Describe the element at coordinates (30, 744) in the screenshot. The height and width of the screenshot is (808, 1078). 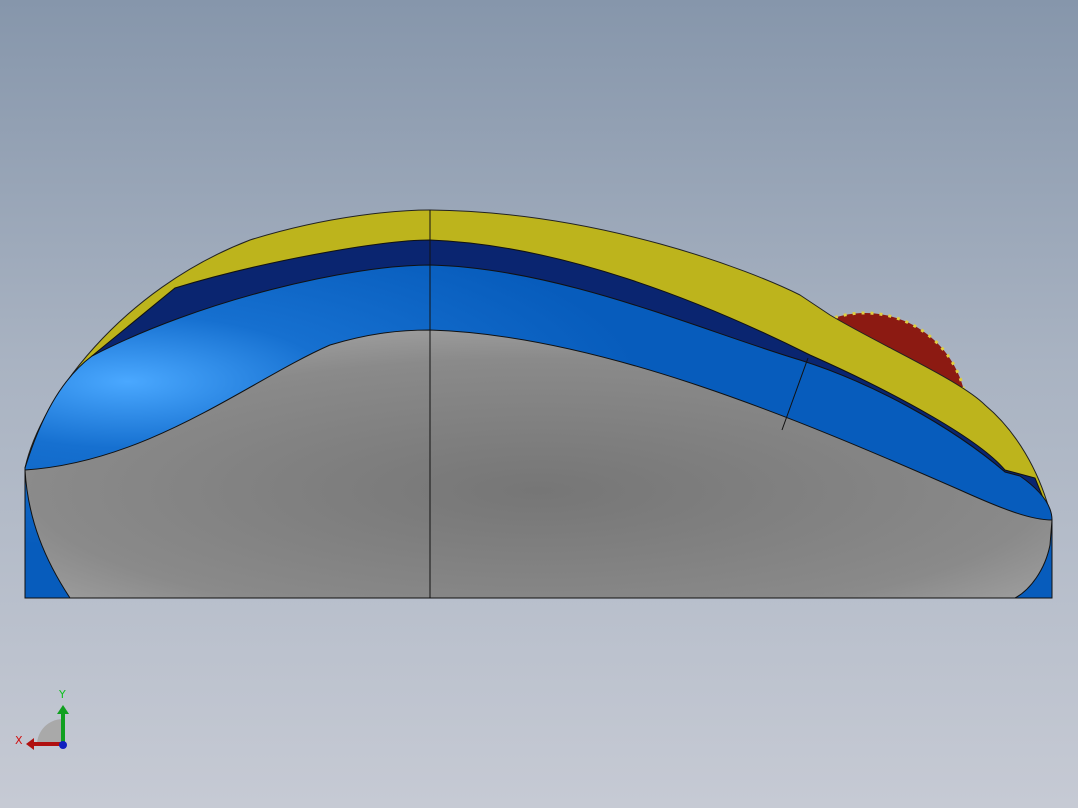
I see `x-arrow-head` at that location.